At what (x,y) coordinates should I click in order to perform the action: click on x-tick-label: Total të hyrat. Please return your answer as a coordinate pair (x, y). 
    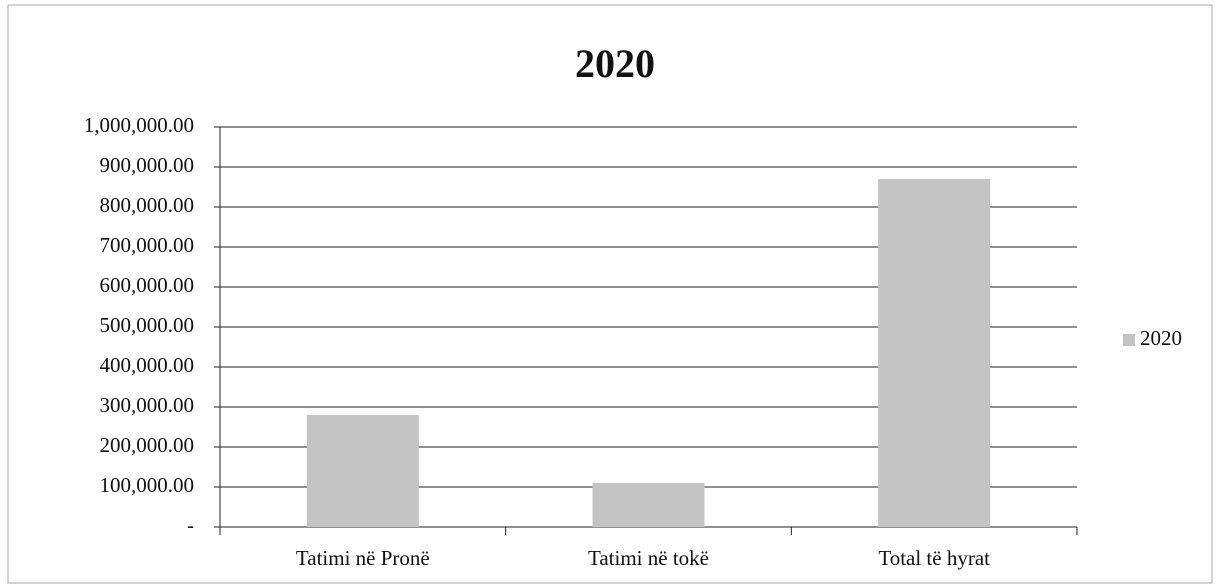
    Looking at the image, I should click on (934, 558).